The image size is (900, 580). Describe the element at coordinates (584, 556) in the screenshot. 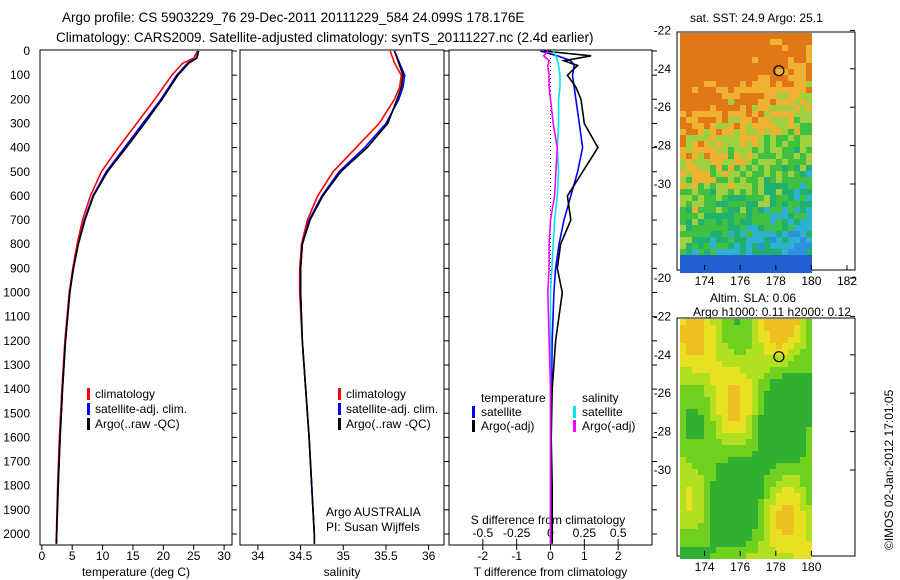

I see `x-tick-label: 1` at that location.